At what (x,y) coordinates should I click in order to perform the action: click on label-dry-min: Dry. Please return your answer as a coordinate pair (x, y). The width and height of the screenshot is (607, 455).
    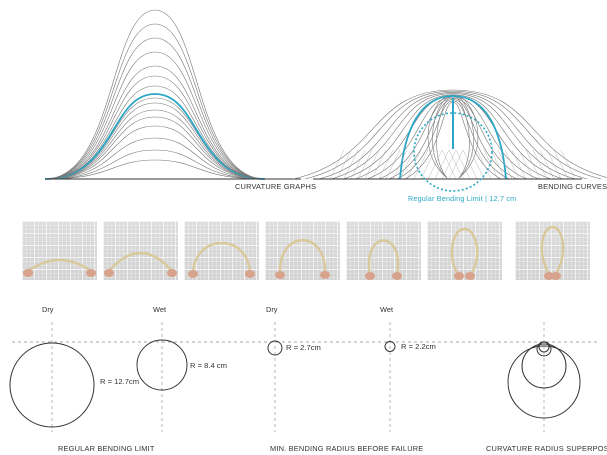
    Looking at the image, I should click on (272, 309).